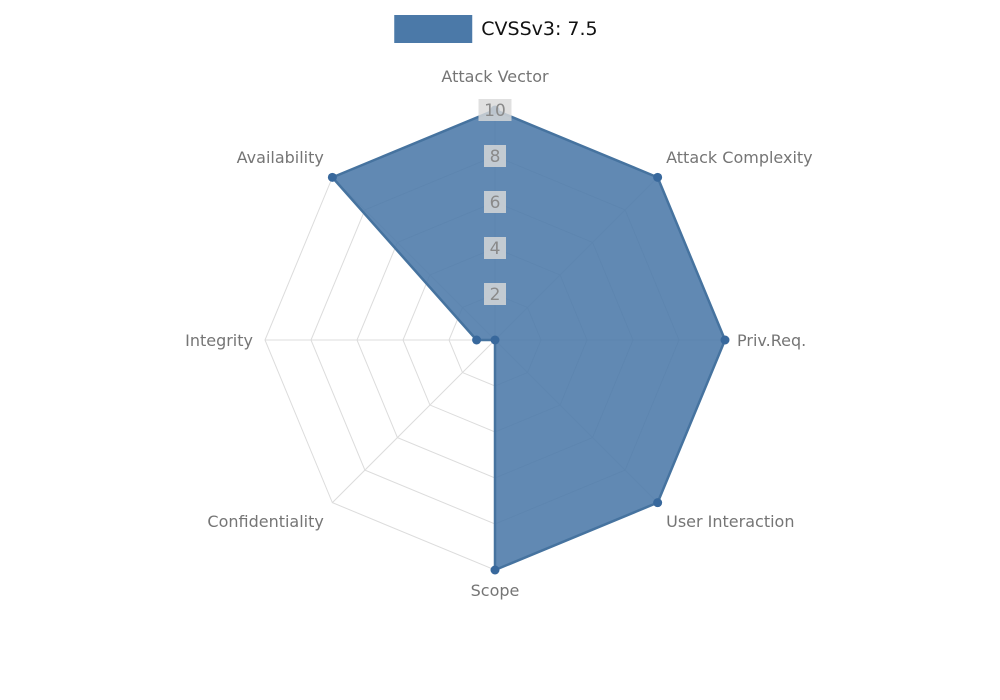 Image resolution: width=1000 pixels, height=700 pixels. What do you see at coordinates (495, 570) in the screenshot?
I see `data-point-scope` at bounding box center [495, 570].